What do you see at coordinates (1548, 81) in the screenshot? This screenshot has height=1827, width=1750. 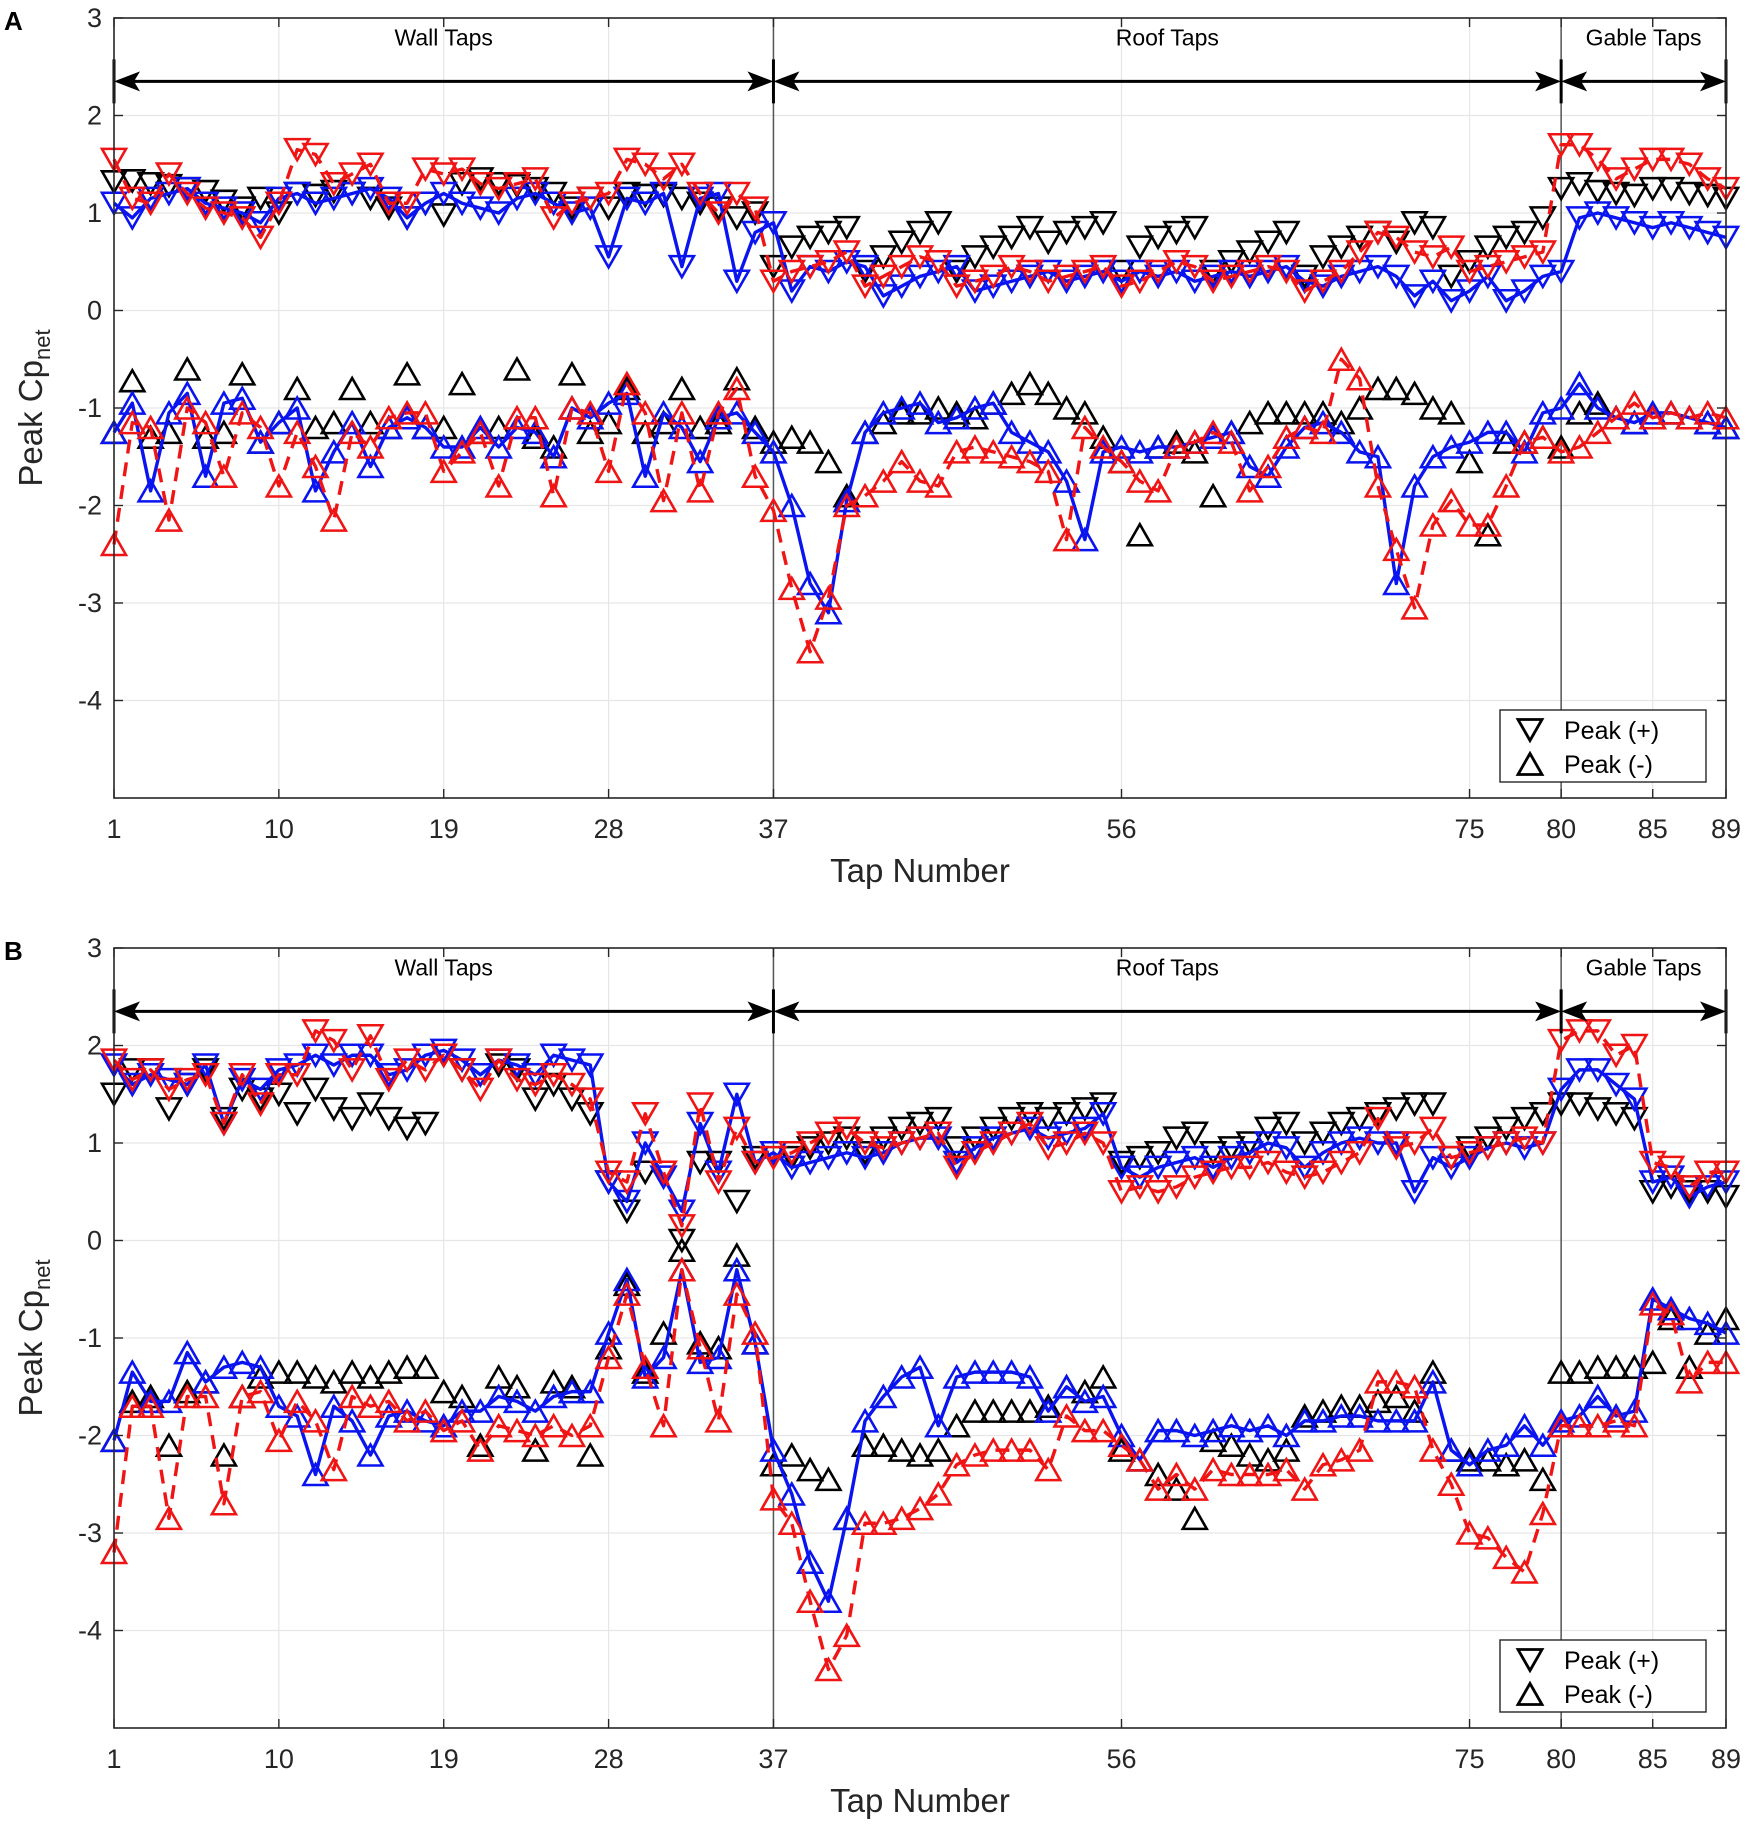 I see `region-arrowhead-right` at bounding box center [1548, 81].